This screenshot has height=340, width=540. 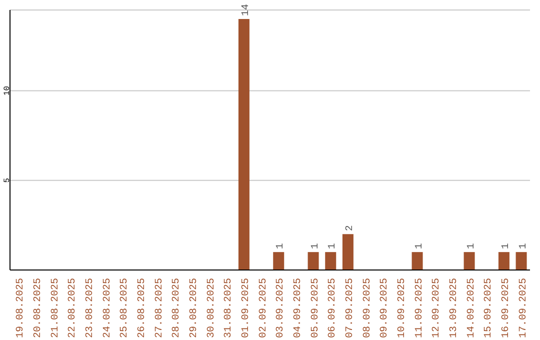 What do you see at coordinates (246, 10) in the screenshot?
I see `data-label: 14` at bounding box center [246, 10].